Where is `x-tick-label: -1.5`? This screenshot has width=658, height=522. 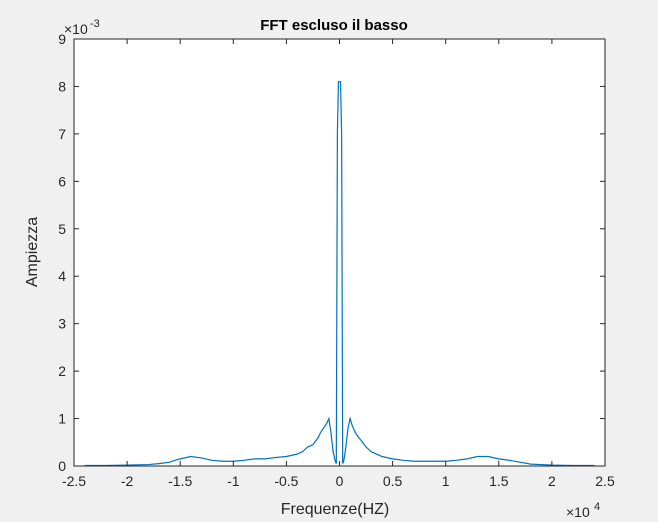 x-tick-label: -1.5 is located at coordinates (180, 481).